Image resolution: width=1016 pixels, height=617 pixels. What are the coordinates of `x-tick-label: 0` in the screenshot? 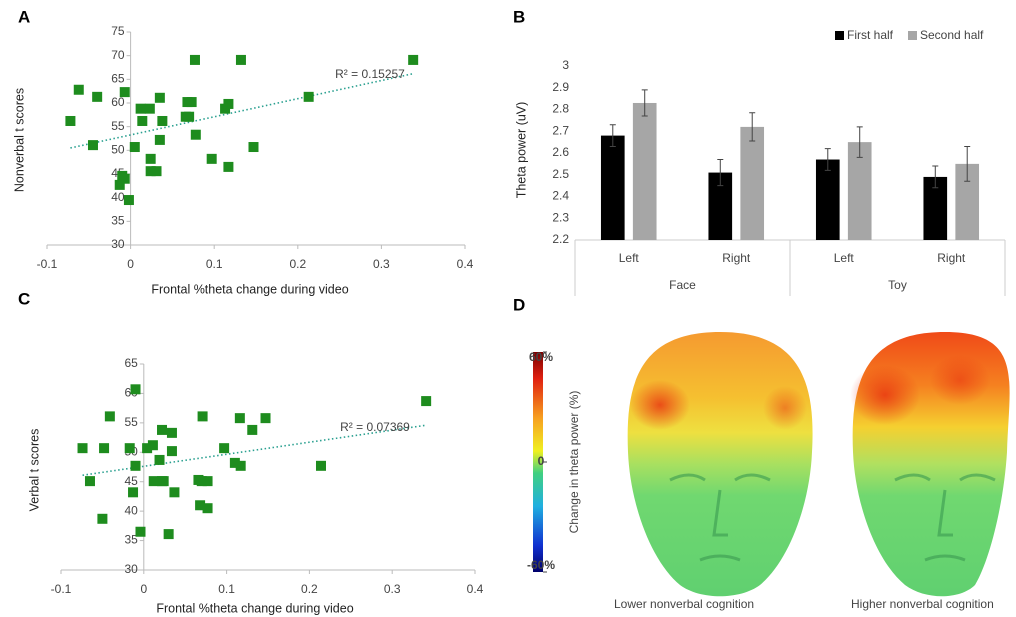 It's located at (143, 589).